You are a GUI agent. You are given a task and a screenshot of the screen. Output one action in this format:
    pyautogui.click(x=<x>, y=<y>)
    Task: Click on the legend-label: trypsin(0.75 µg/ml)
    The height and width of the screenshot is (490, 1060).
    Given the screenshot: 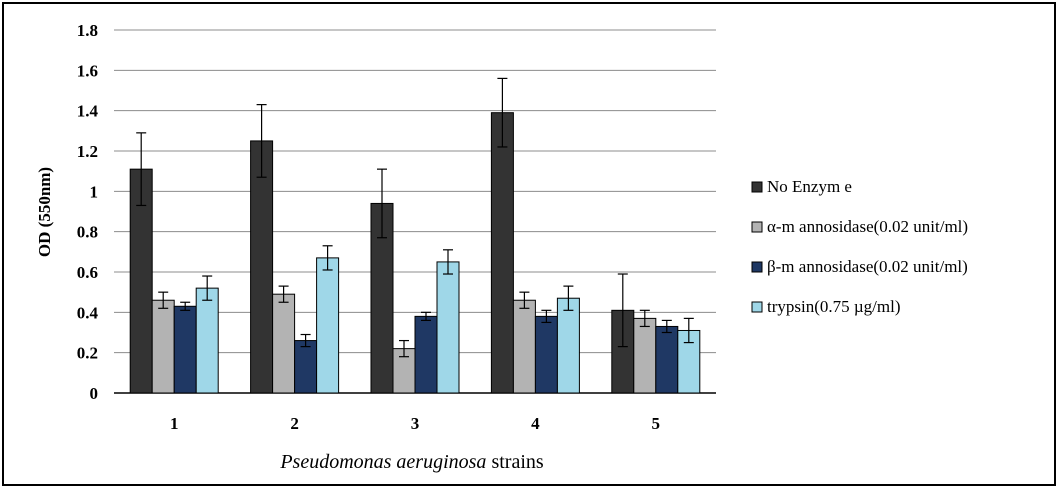 What is the action you would take?
    pyautogui.click(x=834, y=306)
    